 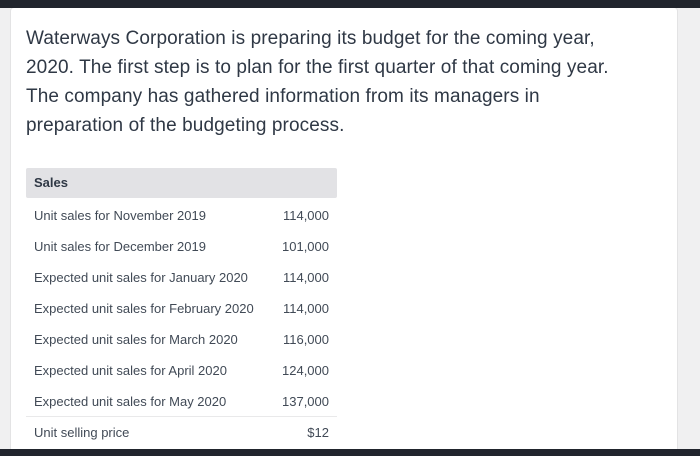 What do you see at coordinates (82, 432) in the screenshot?
I see `row-label: Unit selling price` at bounding box center [82, 432].